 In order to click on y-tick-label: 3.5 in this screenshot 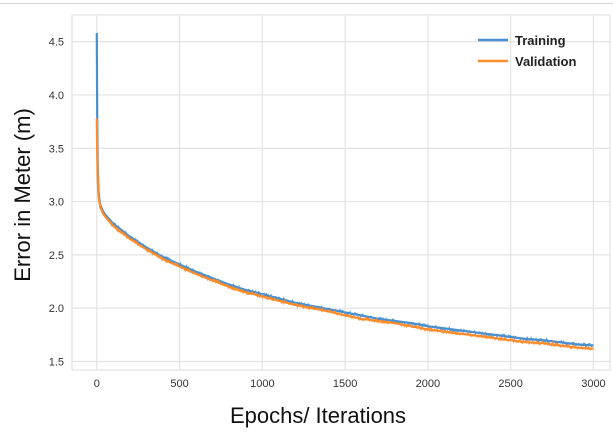, I will do `click(56, 149)`.